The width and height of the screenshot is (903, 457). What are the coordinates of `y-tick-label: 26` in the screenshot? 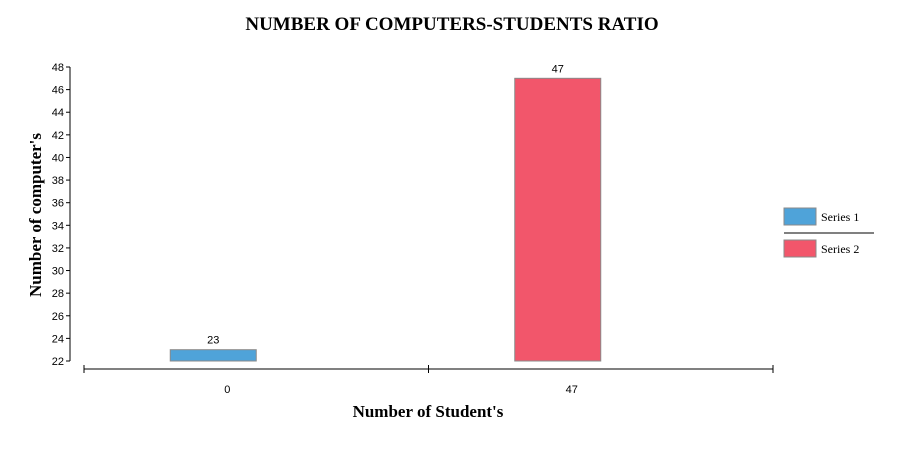 It's located at (58, 317).